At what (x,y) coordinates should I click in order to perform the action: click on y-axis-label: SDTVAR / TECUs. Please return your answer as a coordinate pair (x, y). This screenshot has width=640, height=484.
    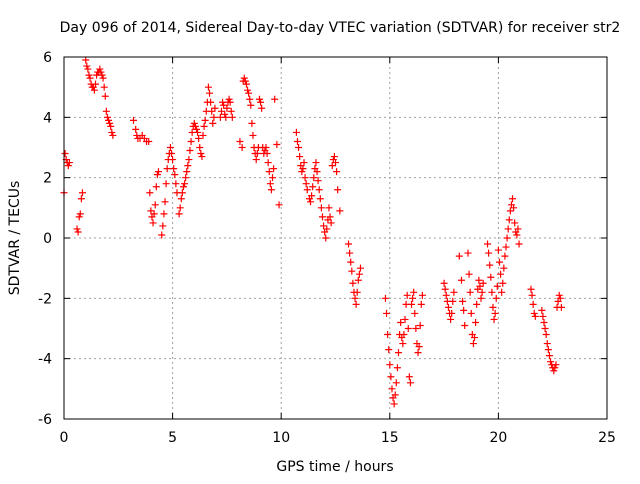
    Looking at the image, I should click on (15, 238).